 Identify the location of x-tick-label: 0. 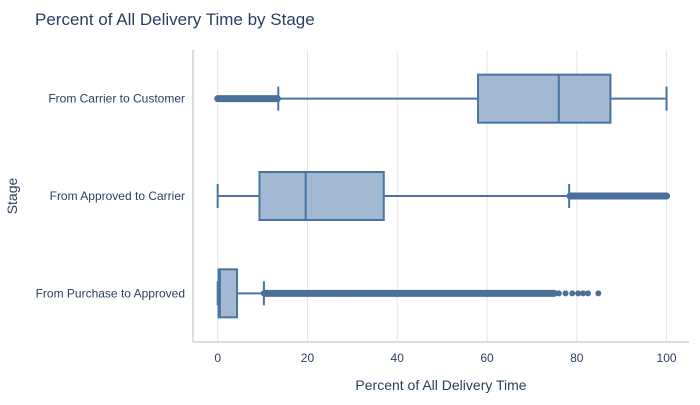
(217, 358).